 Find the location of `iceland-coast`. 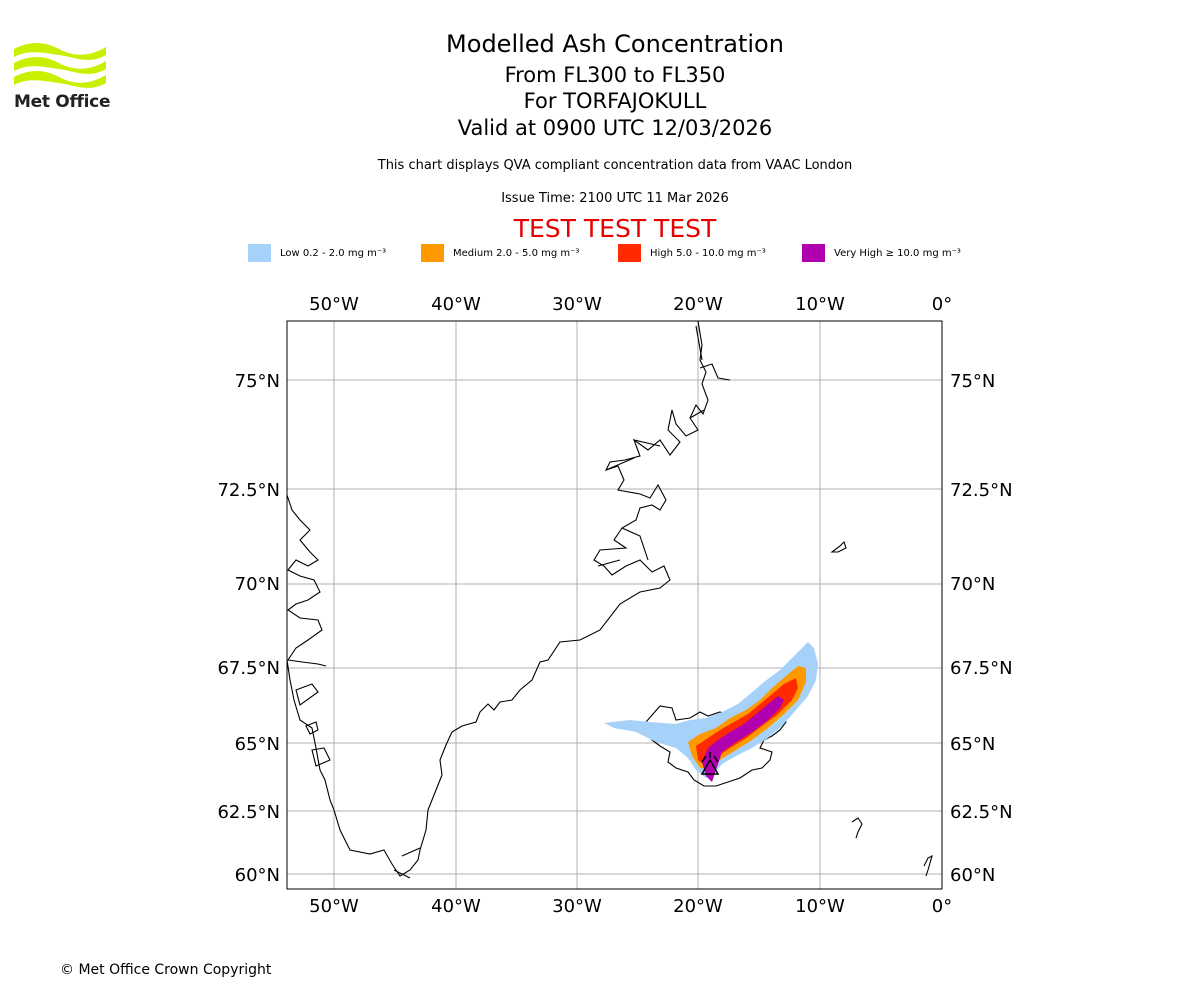

iceland-coast is located at coordinates (716, 745).